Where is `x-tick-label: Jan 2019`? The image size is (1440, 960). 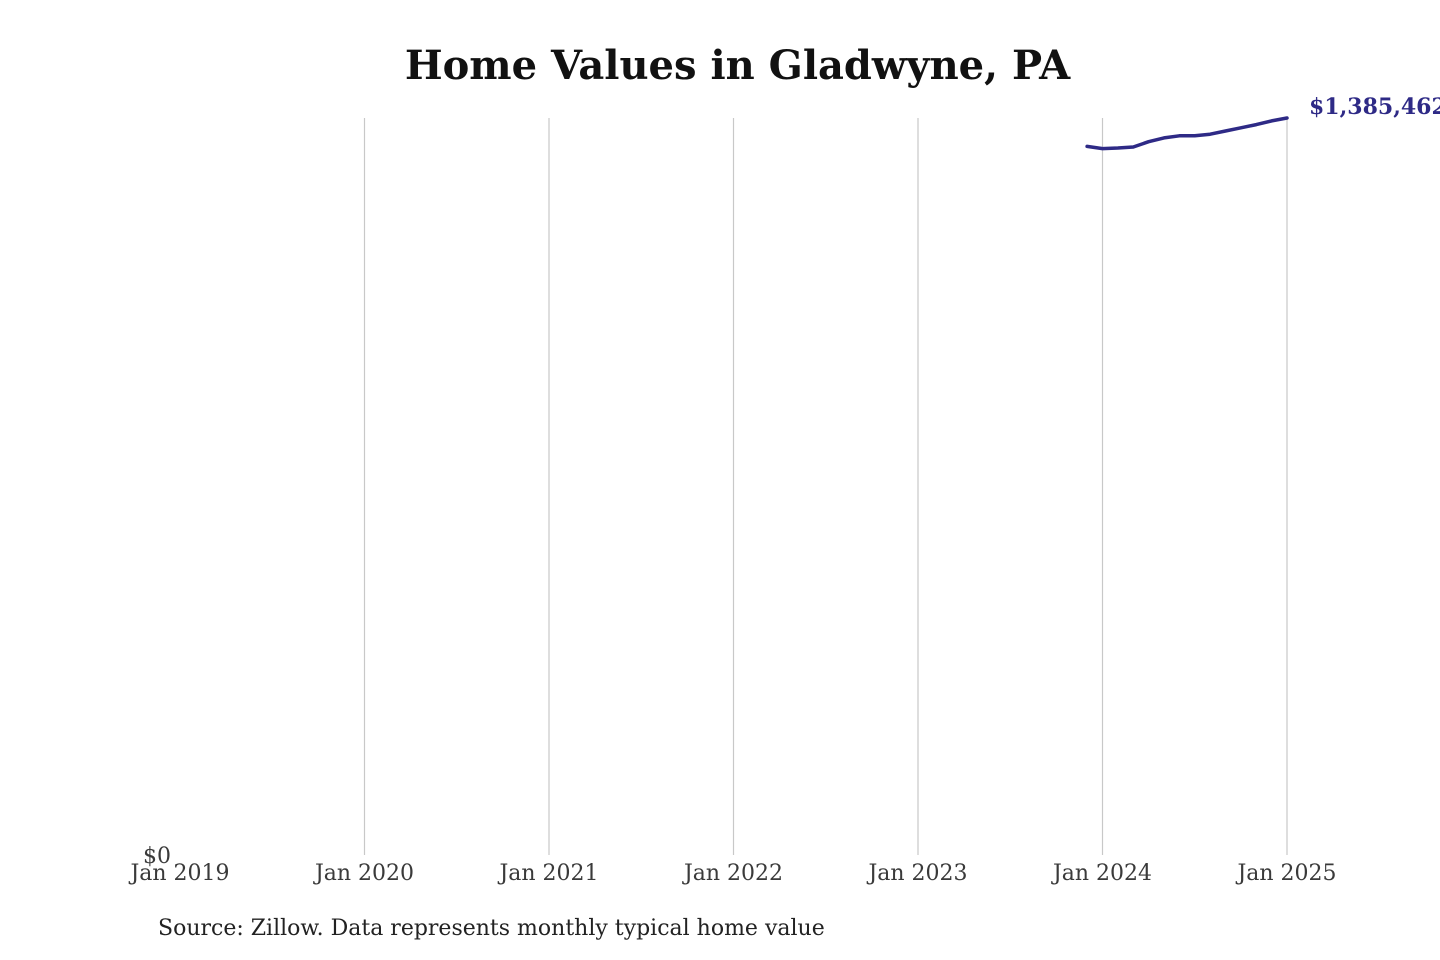 x-tick-label: Jan 2019 is located at coordinates (178, 873).